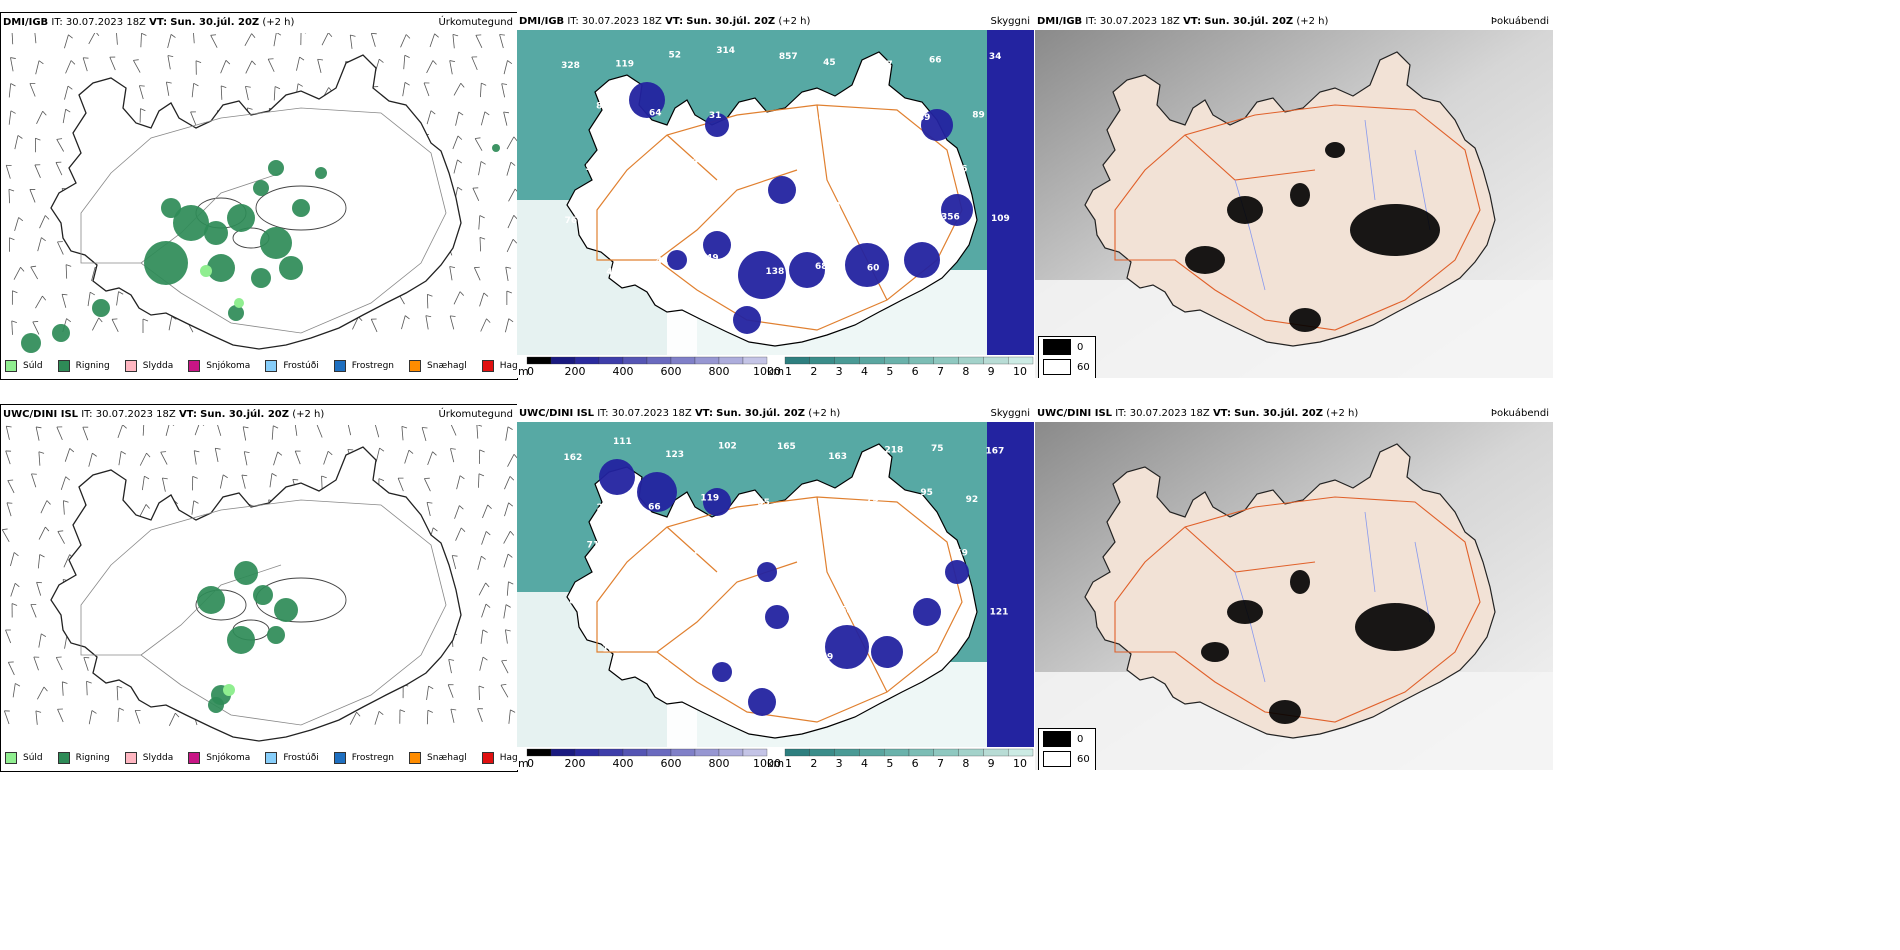 The width and height of the screenshot is (1900, 950). Describe the element at coordinates (764, 118) in the screenshot. I see `visibility-label: 46` at that location.